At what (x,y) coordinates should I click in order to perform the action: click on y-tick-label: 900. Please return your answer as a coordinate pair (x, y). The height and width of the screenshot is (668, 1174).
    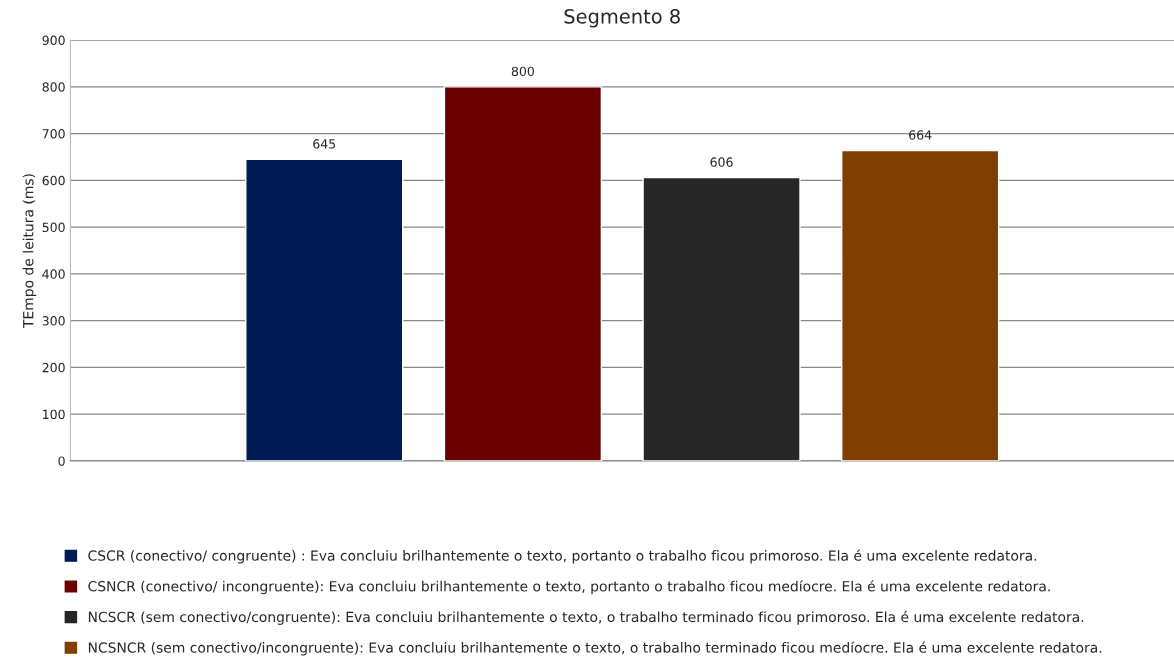
    Looking at the image, I should click on (53, 40).